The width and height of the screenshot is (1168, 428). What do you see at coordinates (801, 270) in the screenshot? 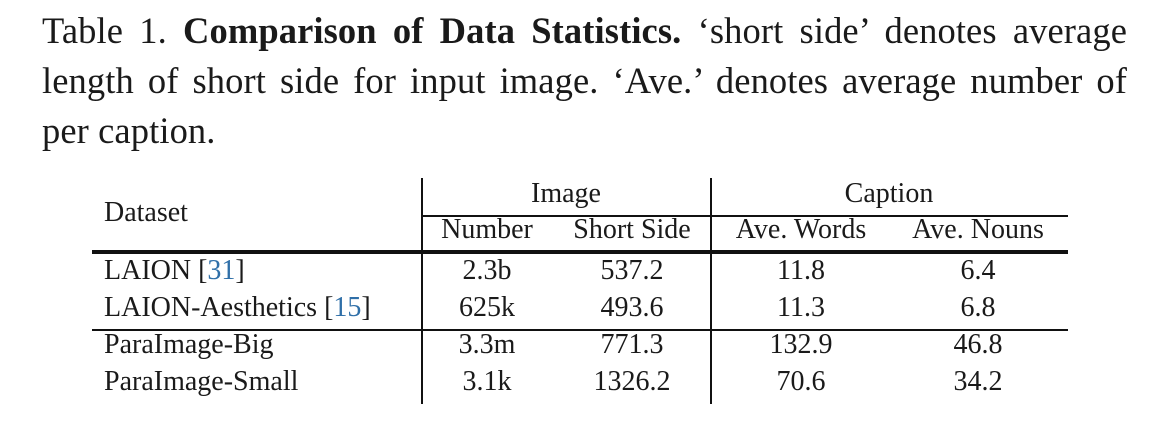
I see `row-laion-ave-words: 11.8` at bounding box center [801, 270].